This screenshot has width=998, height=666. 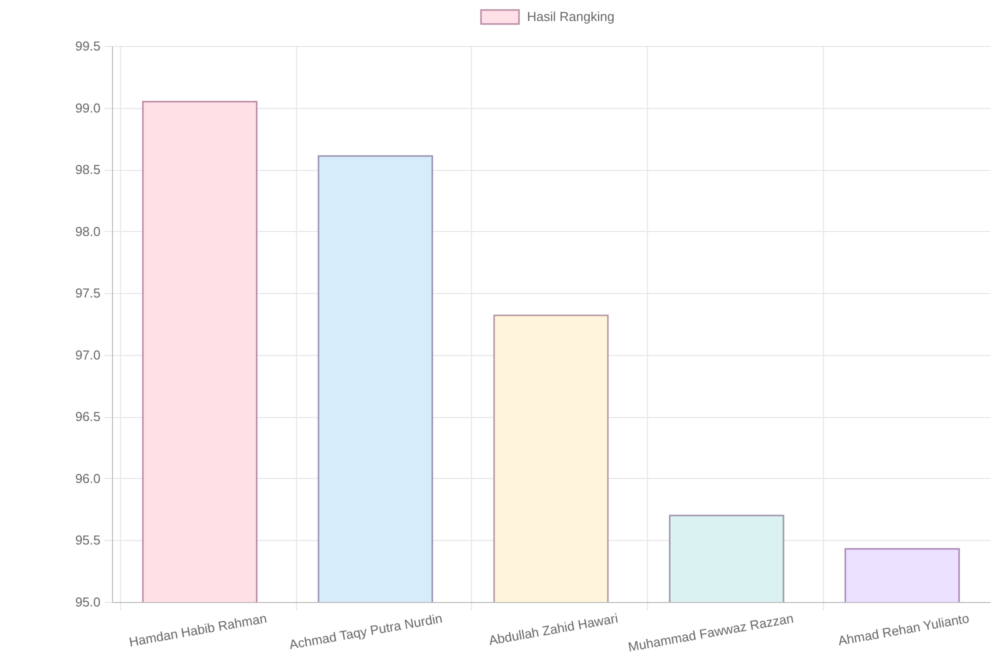 What do you see at coordinates (87, 354) in the screenshot?
I see `y-tick-label: 97.0` at bounding box center [87, 354].